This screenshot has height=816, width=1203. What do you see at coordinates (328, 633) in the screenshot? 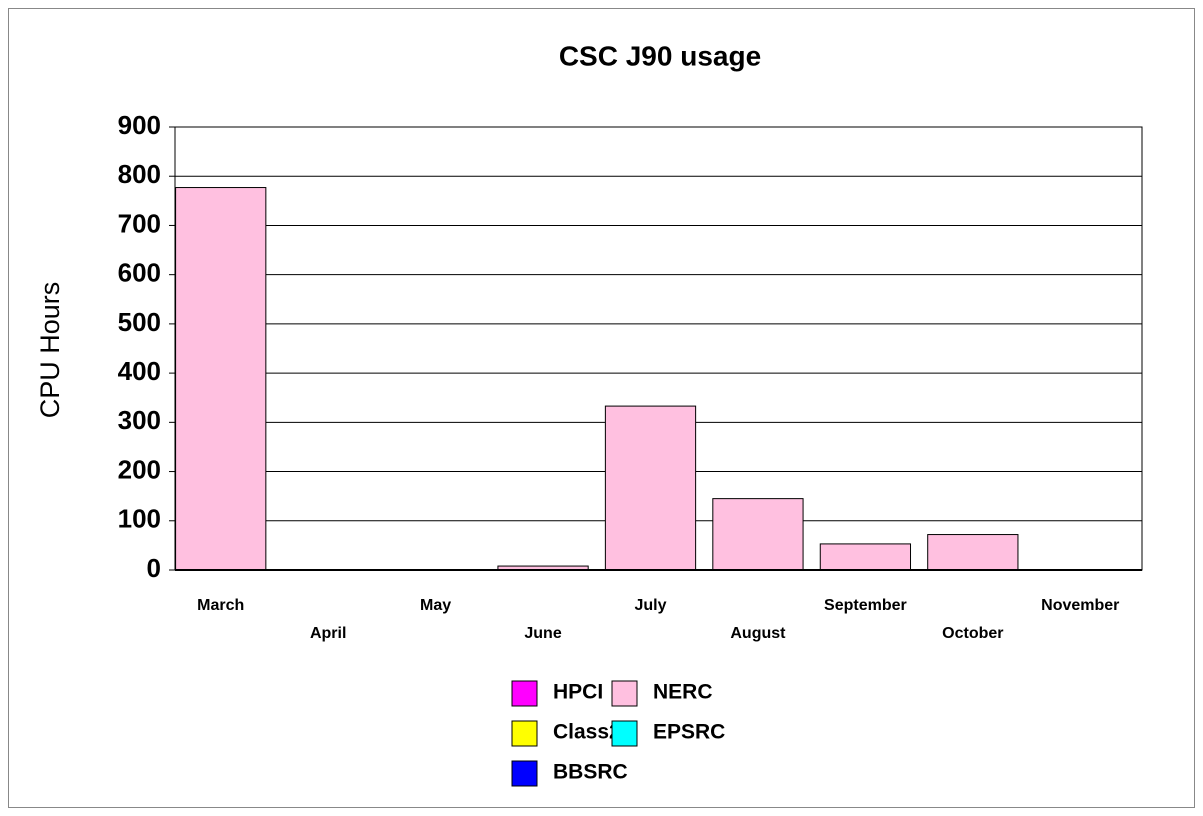
I see `x-tick-label: April` at bounding box center [328, 633].